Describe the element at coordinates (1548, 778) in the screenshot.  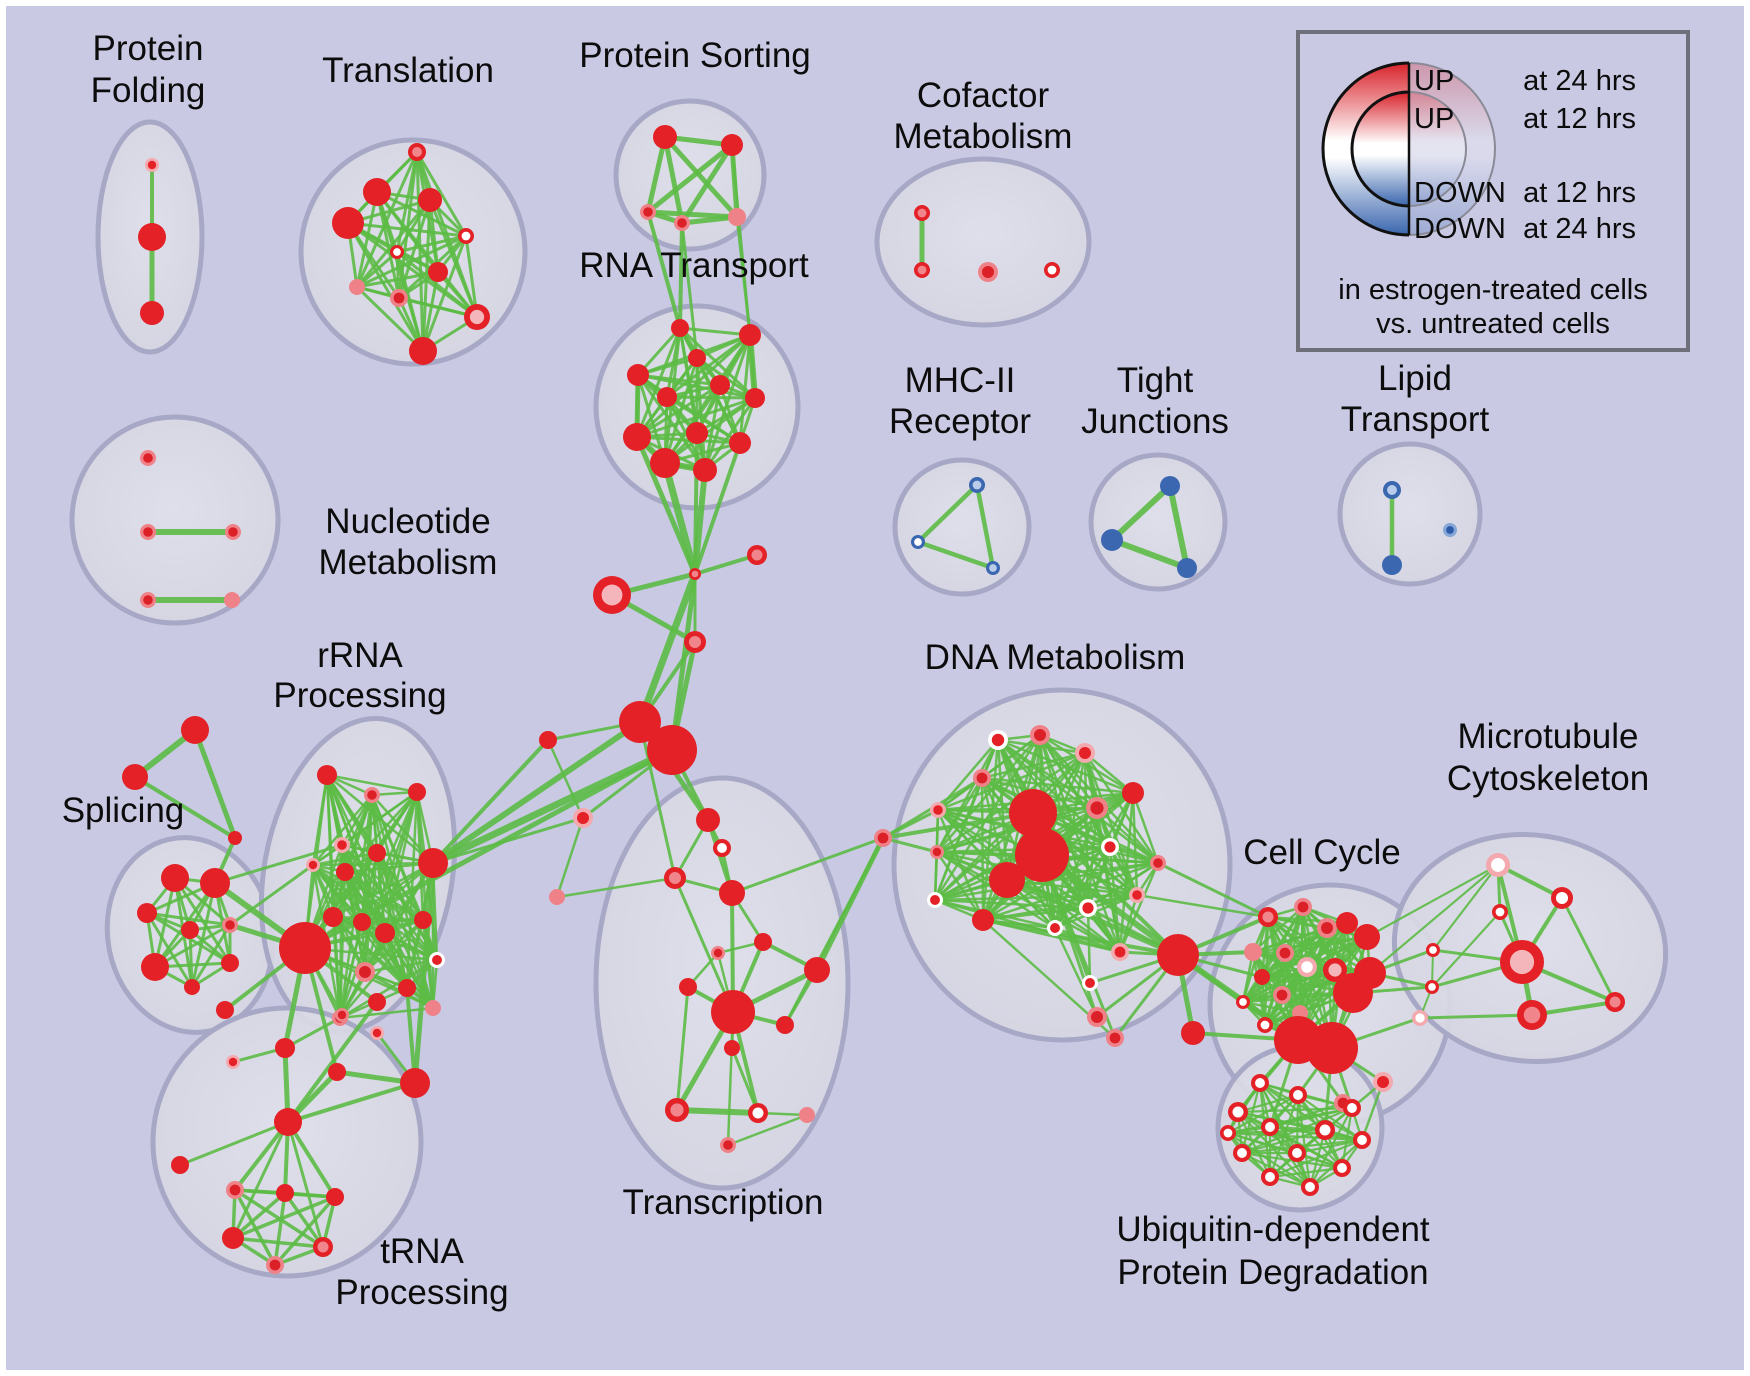
I see `cluster-label-microtubule-cytoskeleton: Cytoskeleton` at that location.